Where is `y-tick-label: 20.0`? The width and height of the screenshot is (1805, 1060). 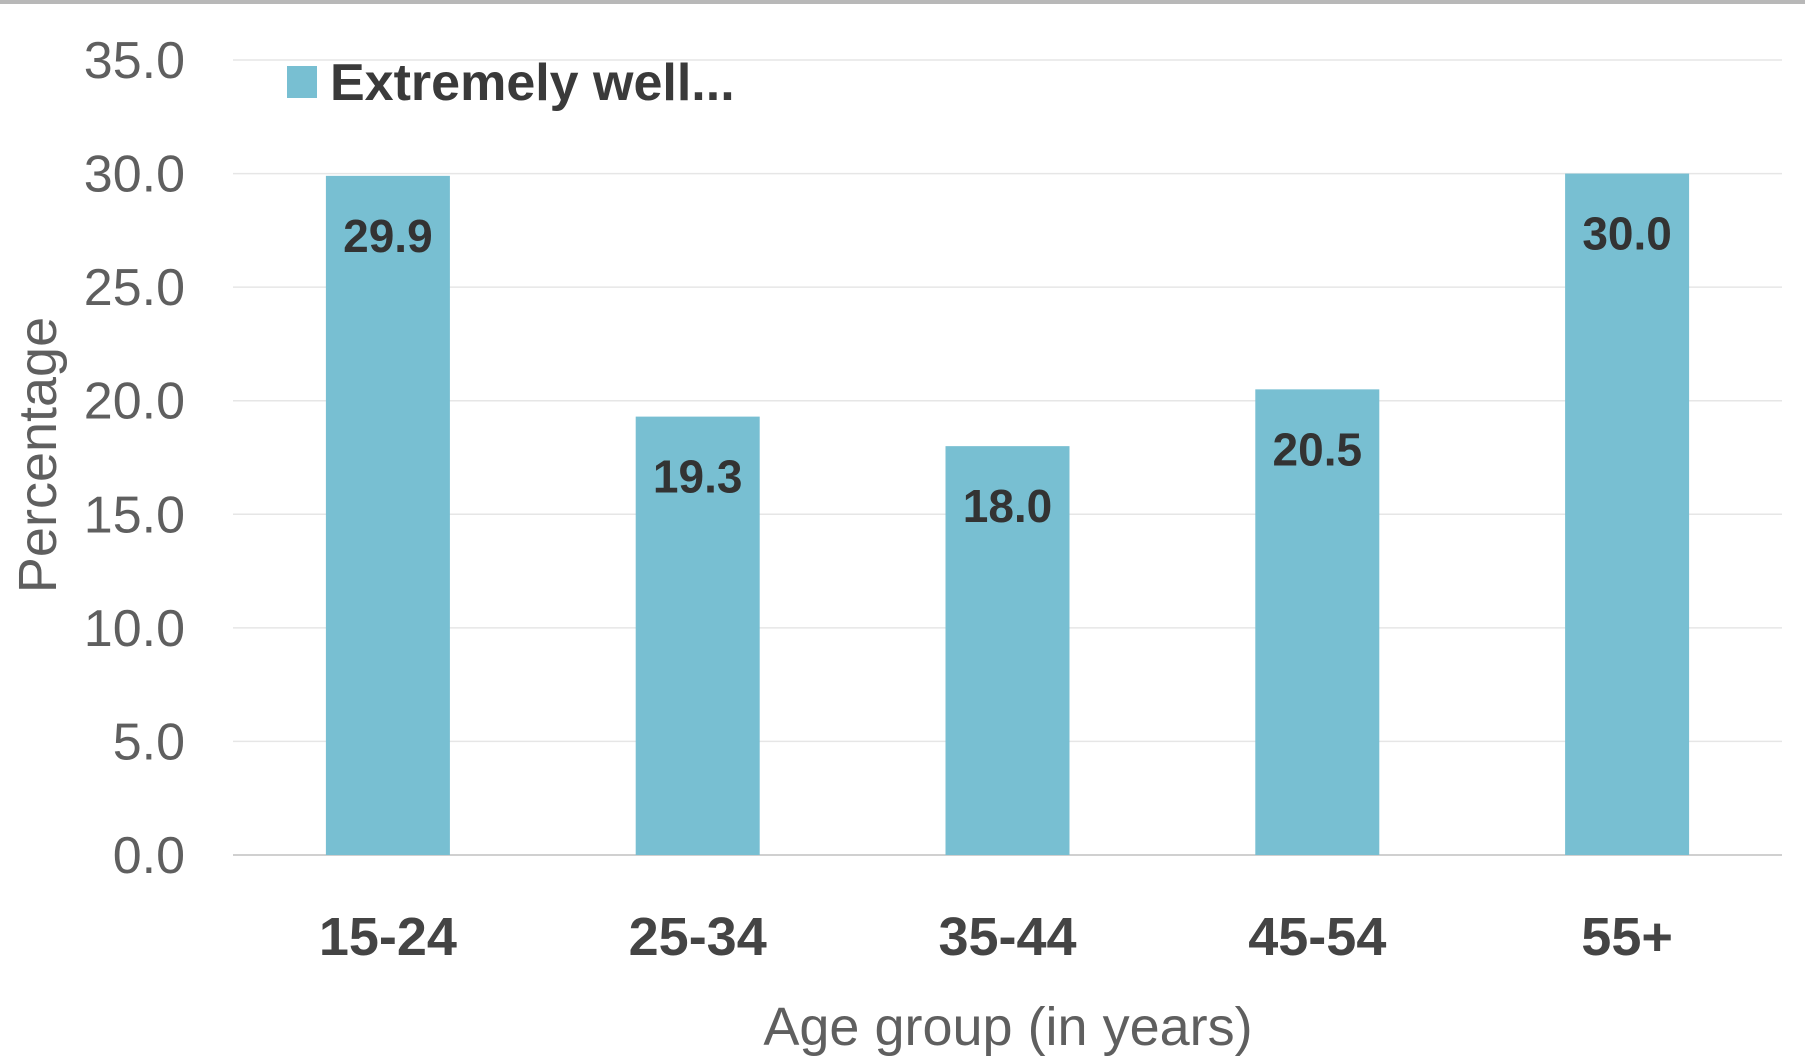 y-tick-label: 20.0 is located at coordinates (134, 402).